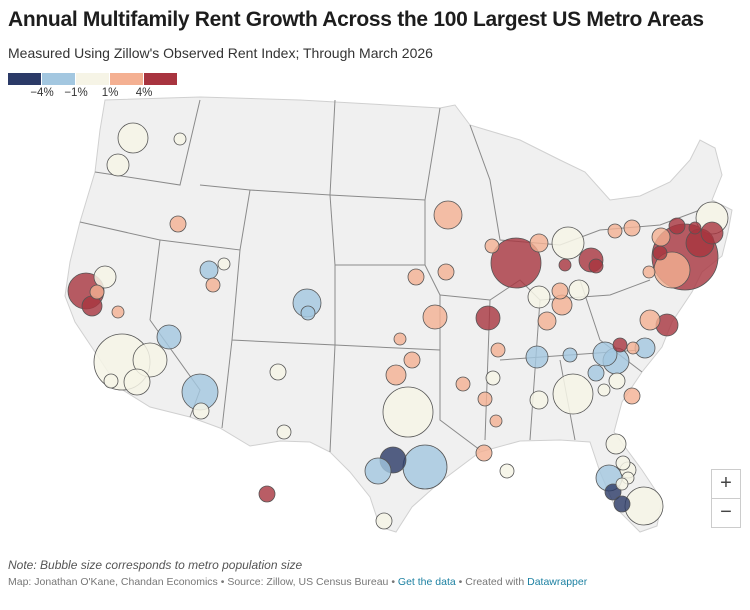  Describe the element at coordinates (42, 93) in the screenshot. I see `legend-label: −4%` at that location.